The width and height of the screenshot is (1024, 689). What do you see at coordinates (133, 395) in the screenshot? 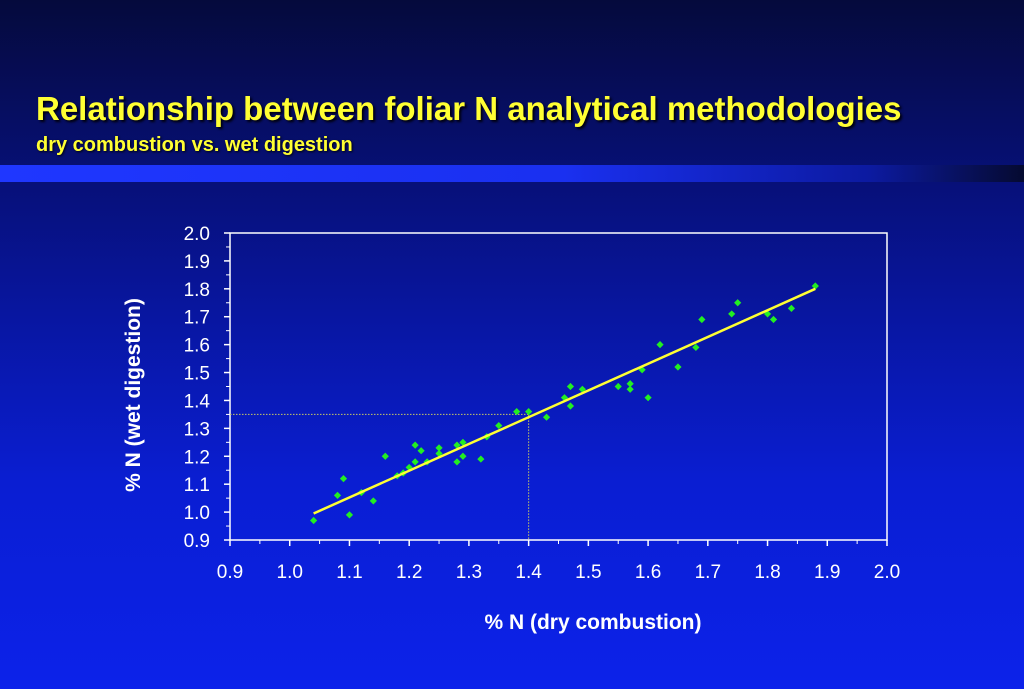
I see `y-axis-title: % N (wet digestion)` at bounding box center [133, 395].